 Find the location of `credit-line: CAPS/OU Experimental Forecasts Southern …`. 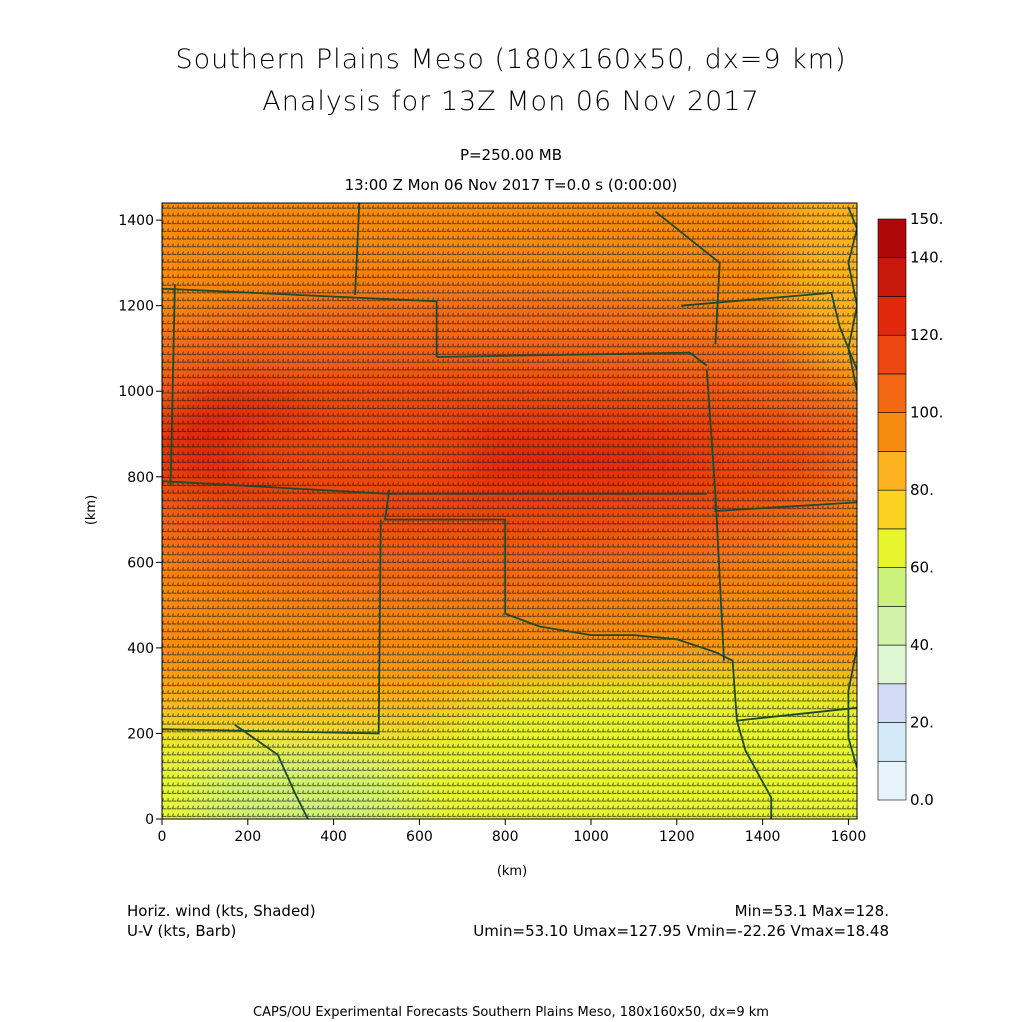

credit-line: CAPS/OU Experimental Forecasts Southern … is located at coordinates (511, 1012).